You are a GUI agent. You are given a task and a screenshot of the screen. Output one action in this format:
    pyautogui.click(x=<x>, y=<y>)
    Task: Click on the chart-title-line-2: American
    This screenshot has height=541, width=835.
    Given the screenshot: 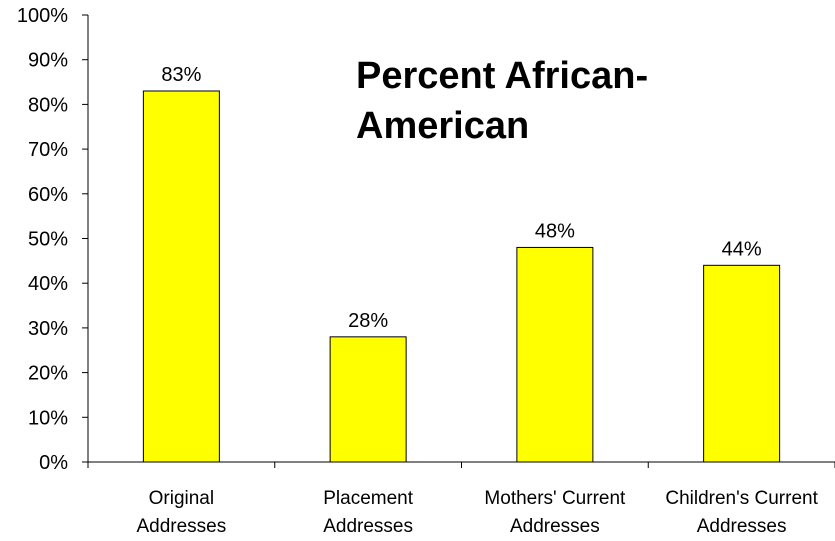 What is the action you would take?
    pyautogui.click(x=442, y=126)
    